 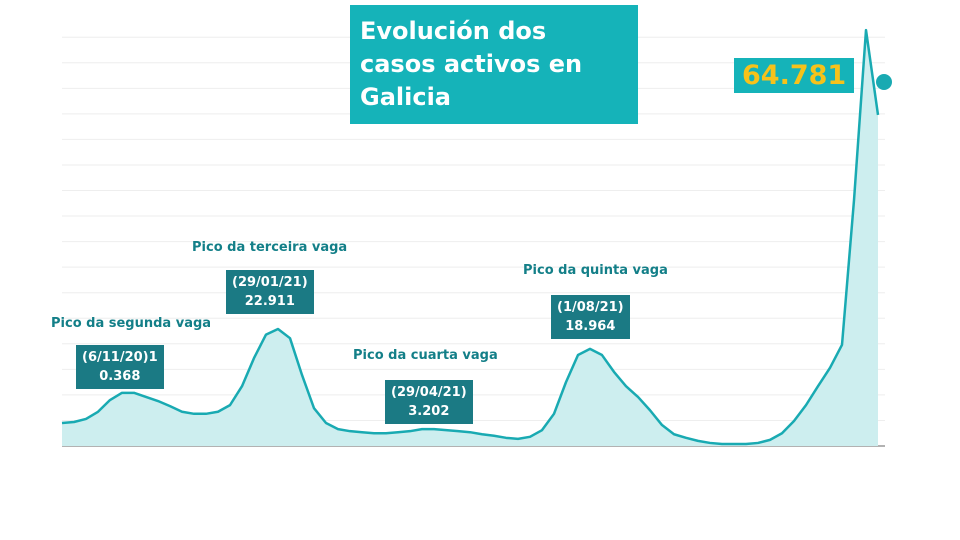 What do you see at coordinates (120, 367) in the screenshot?
I see `annotation-box: (6/11/20)1 0.368` at bounding box center [120, 367].